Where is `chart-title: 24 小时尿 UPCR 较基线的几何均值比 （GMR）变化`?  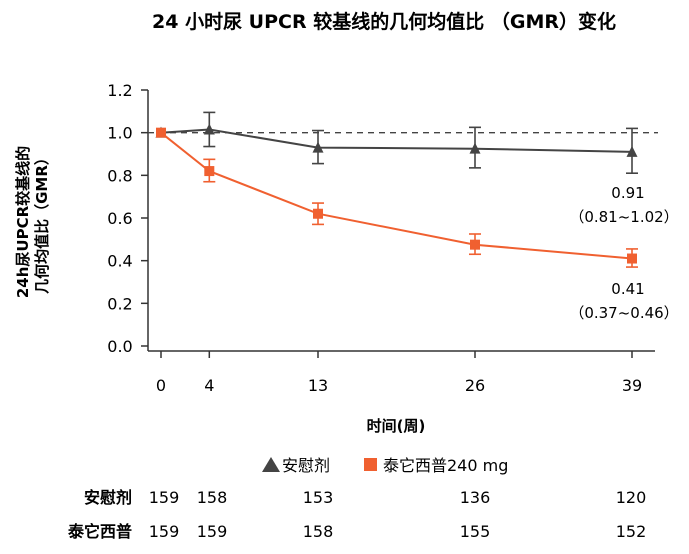
chart-title: 24 小时尿 UPCR 较基线的几何均值比 （GMR）变化 is located at coordinates (384, 21).